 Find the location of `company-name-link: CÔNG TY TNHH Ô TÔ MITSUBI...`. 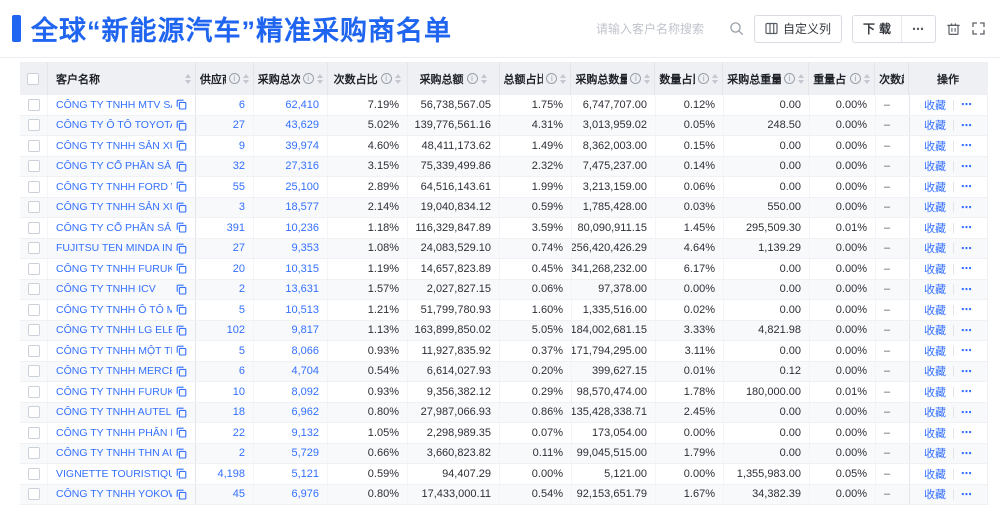

company-name-link: CÔNG TY TNHH Ô TÔ MITSUBI... is located at coordinates (114, 309).